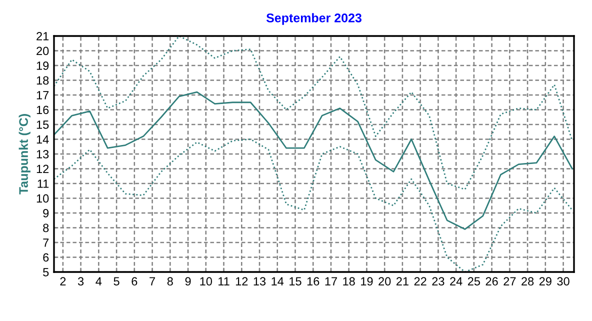 The image size is (592, 321). What do you see at coordinates (42, 124) in the screenshot?
I see `y-tick-label: 15` at bounding box center [42, 124].